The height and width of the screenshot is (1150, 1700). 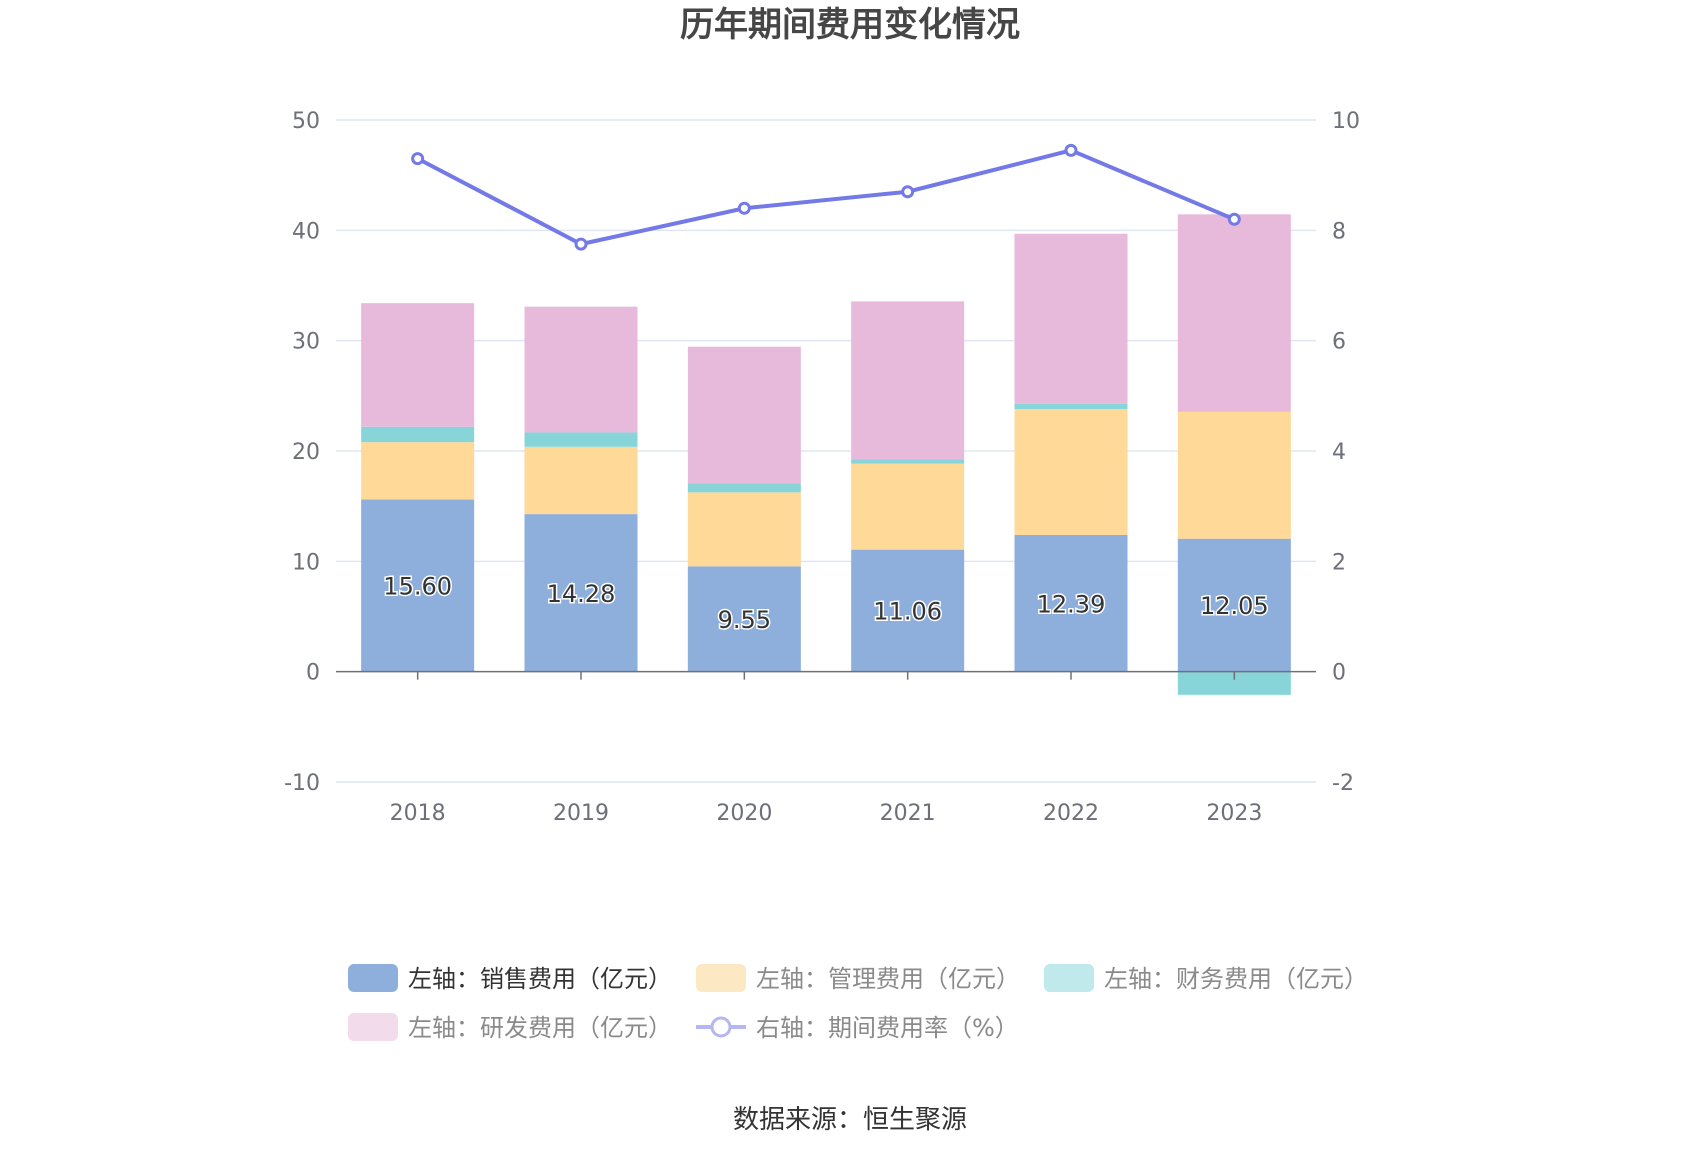 I want to click on right-axis-ticks: 10 8 6 4 2 0 -2, so click(x=1346, y=452).